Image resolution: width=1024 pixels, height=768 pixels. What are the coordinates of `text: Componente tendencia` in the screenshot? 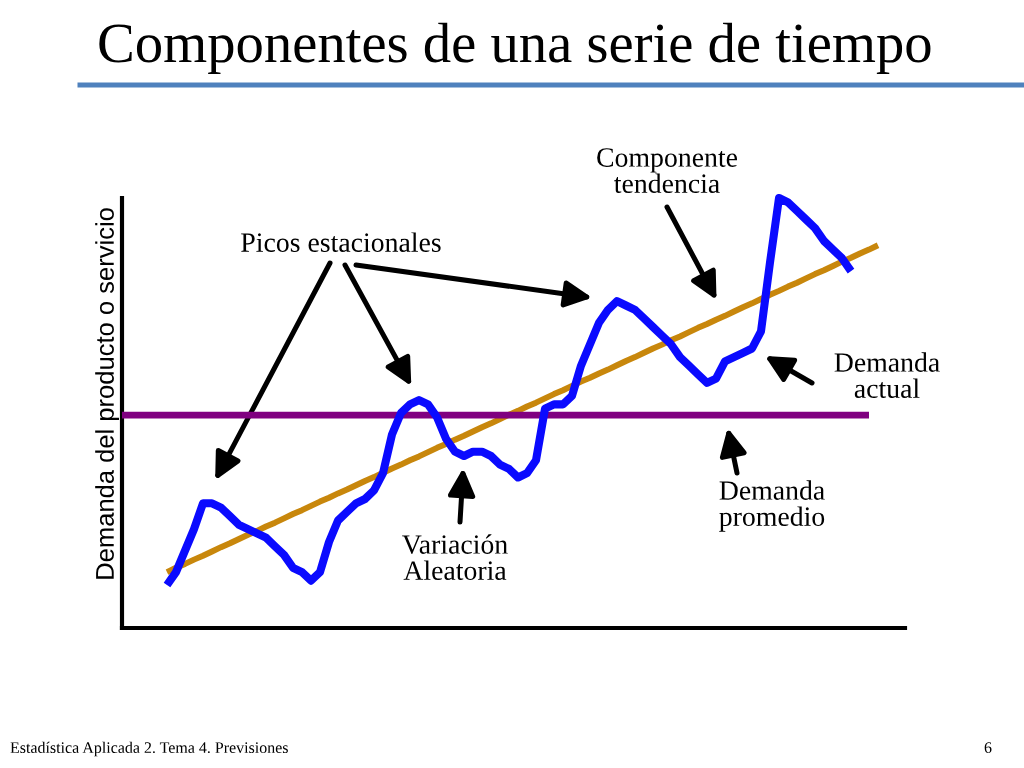 It's located at (667, 171).